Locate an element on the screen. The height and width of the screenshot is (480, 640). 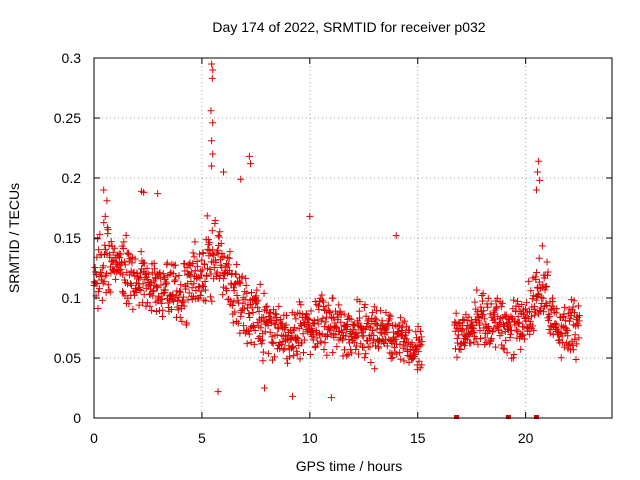
y-axis-label: SRMTID / TECUs is located at coordinates (14, 238).